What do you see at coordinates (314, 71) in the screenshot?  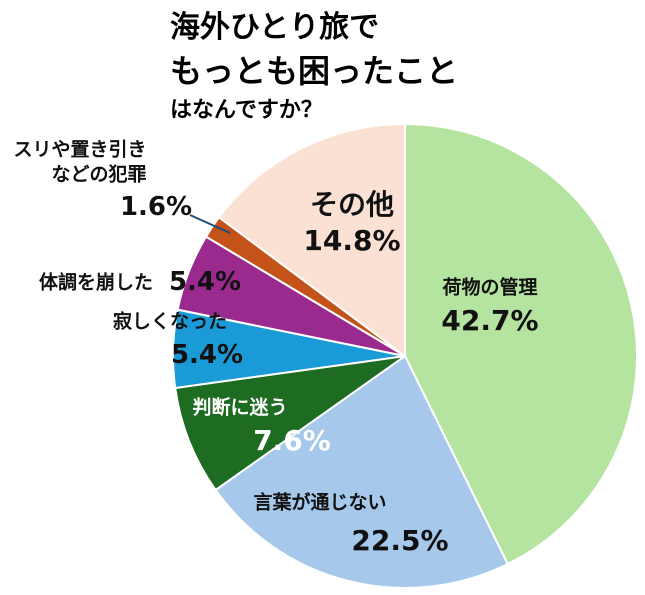 I see `chart-title: もっとも困ったこと` at bounding box center [314, 71].